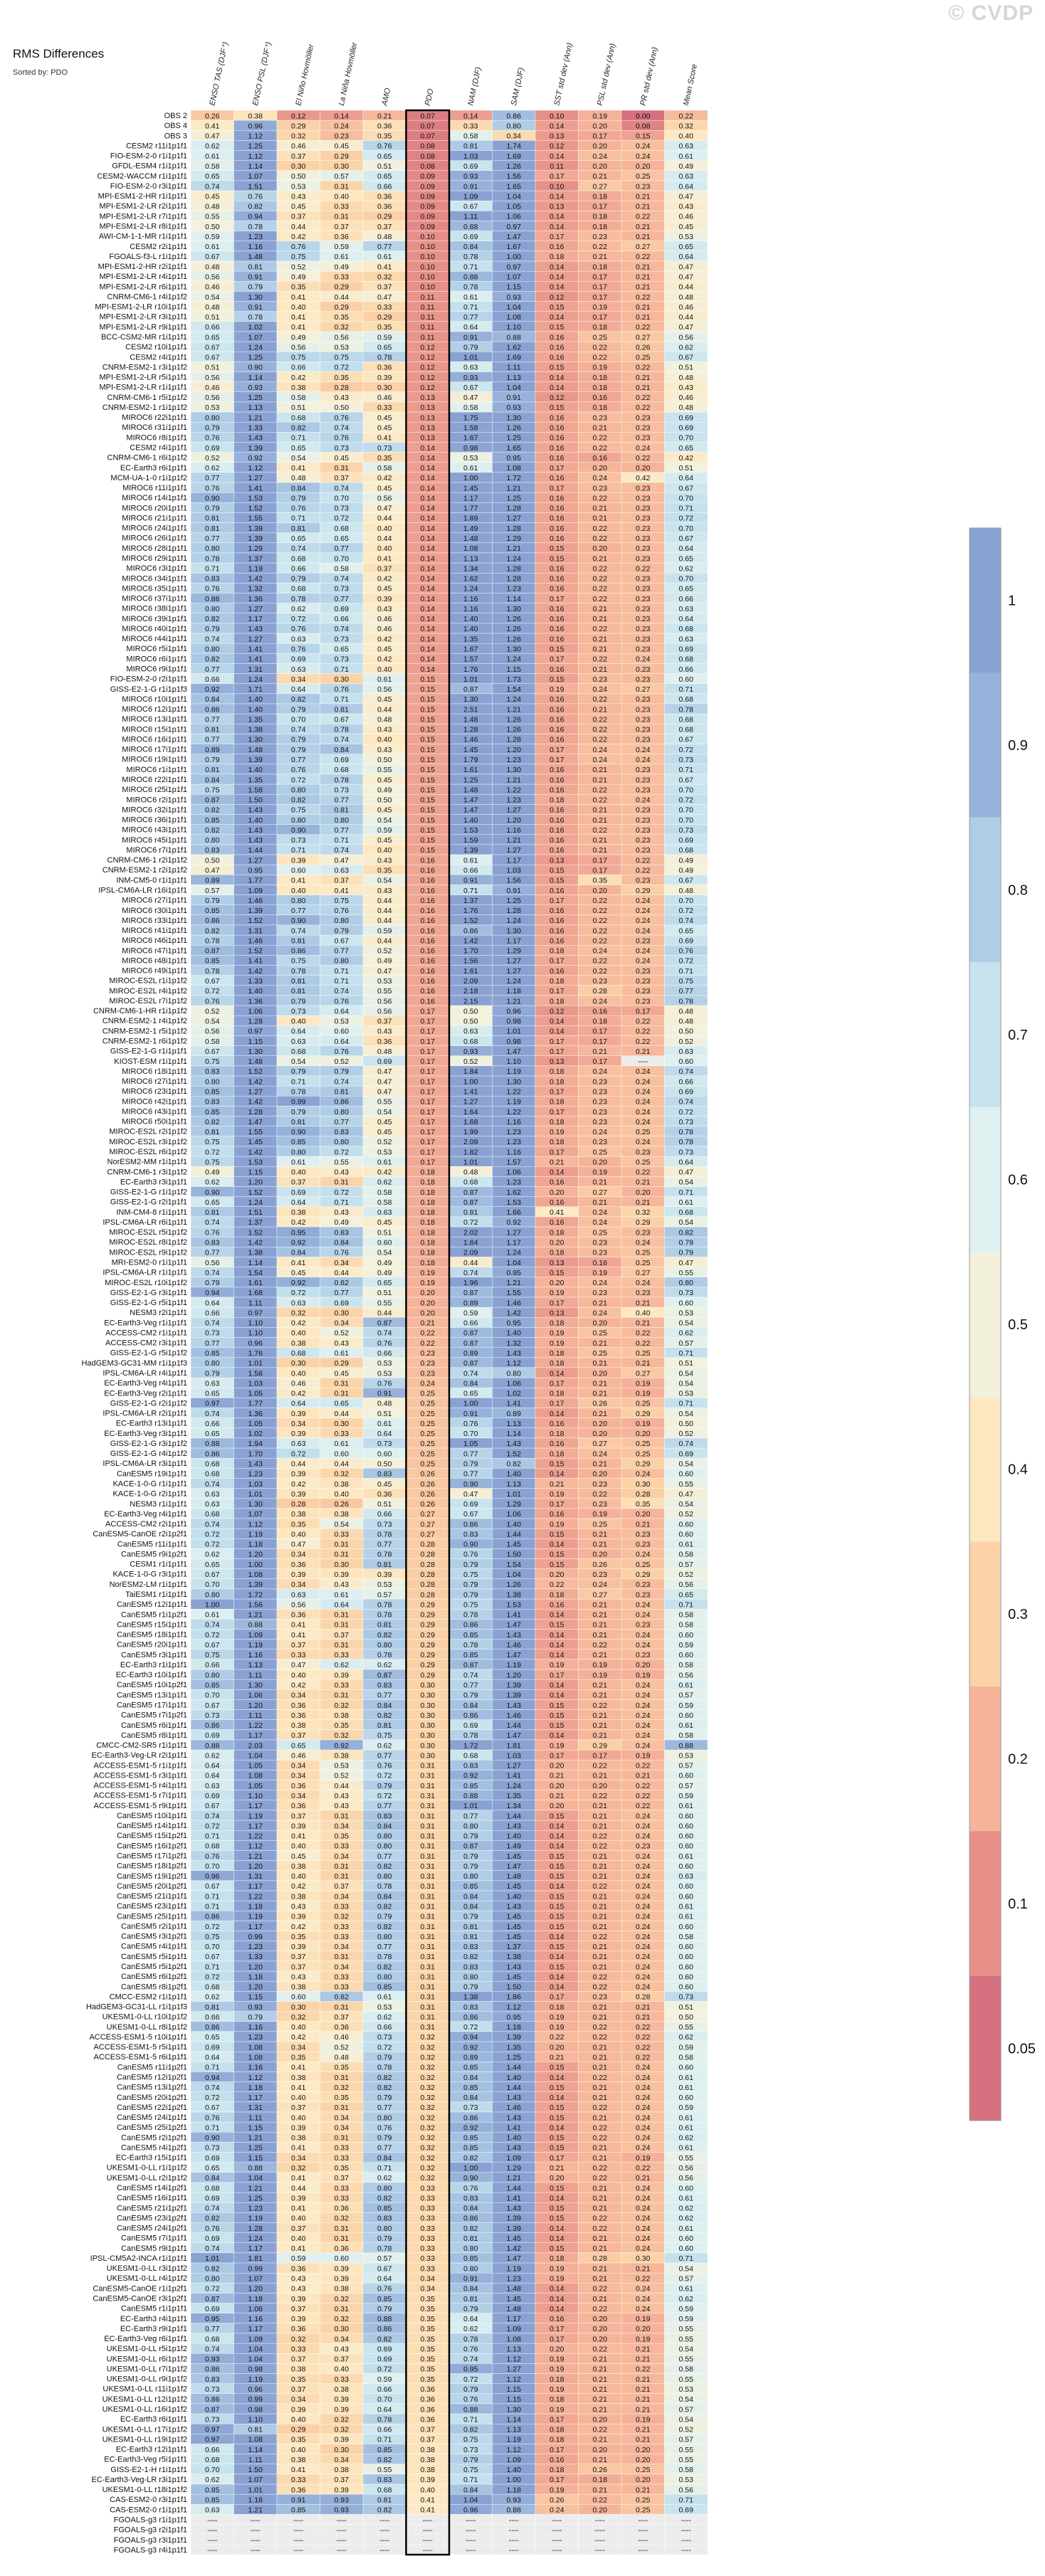 The height and width of the screenshot is (2576, 1045). What do you see at coordinates (428, 217) in the screenshot?
I see `cell-value: 0.09` at bounding box center [428, 217].